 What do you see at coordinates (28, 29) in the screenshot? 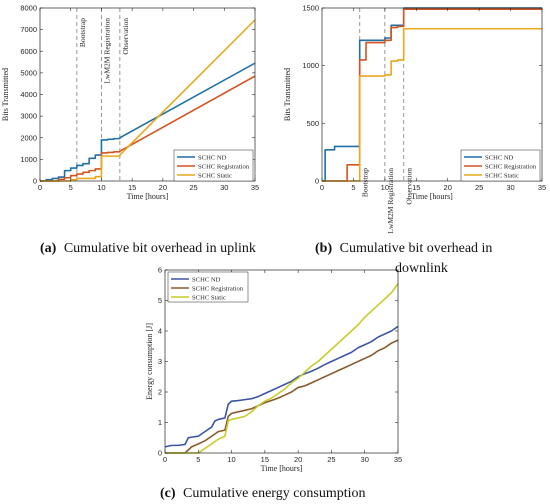
I see `y-tick-label: 7000` at bounding box center [28, 29].